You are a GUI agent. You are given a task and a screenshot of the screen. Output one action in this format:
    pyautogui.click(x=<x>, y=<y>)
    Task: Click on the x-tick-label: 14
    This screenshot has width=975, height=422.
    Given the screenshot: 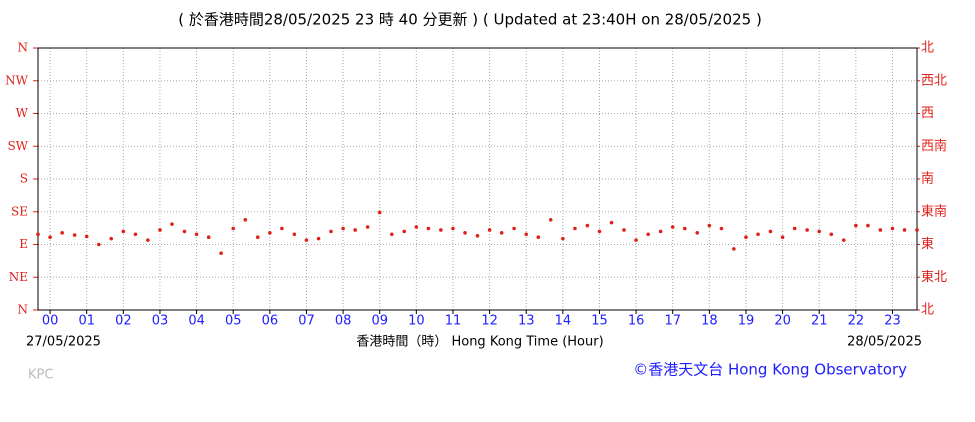 What is the action you would take?
    pyautogui.click(x=563, y=321)
    